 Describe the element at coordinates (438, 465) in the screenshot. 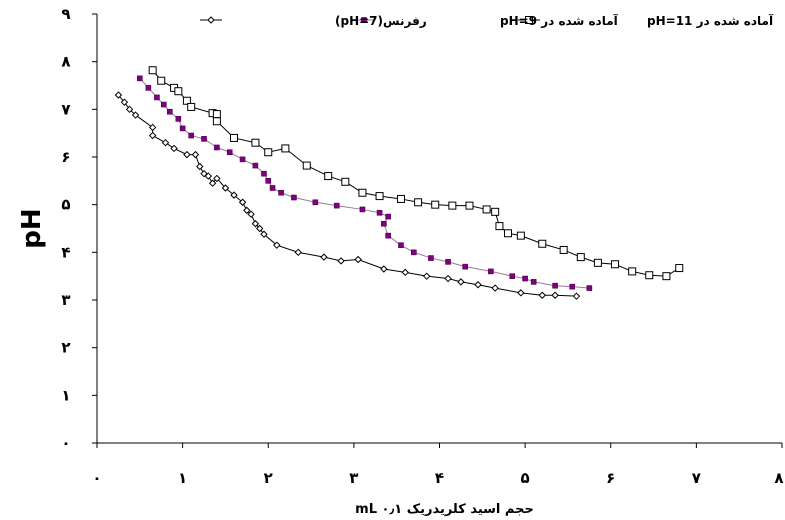

I see `x-axis-ticks: ۰ ۱ ۲ ۳ ۴ ۵ ۶ ۷ ۸` at that location.